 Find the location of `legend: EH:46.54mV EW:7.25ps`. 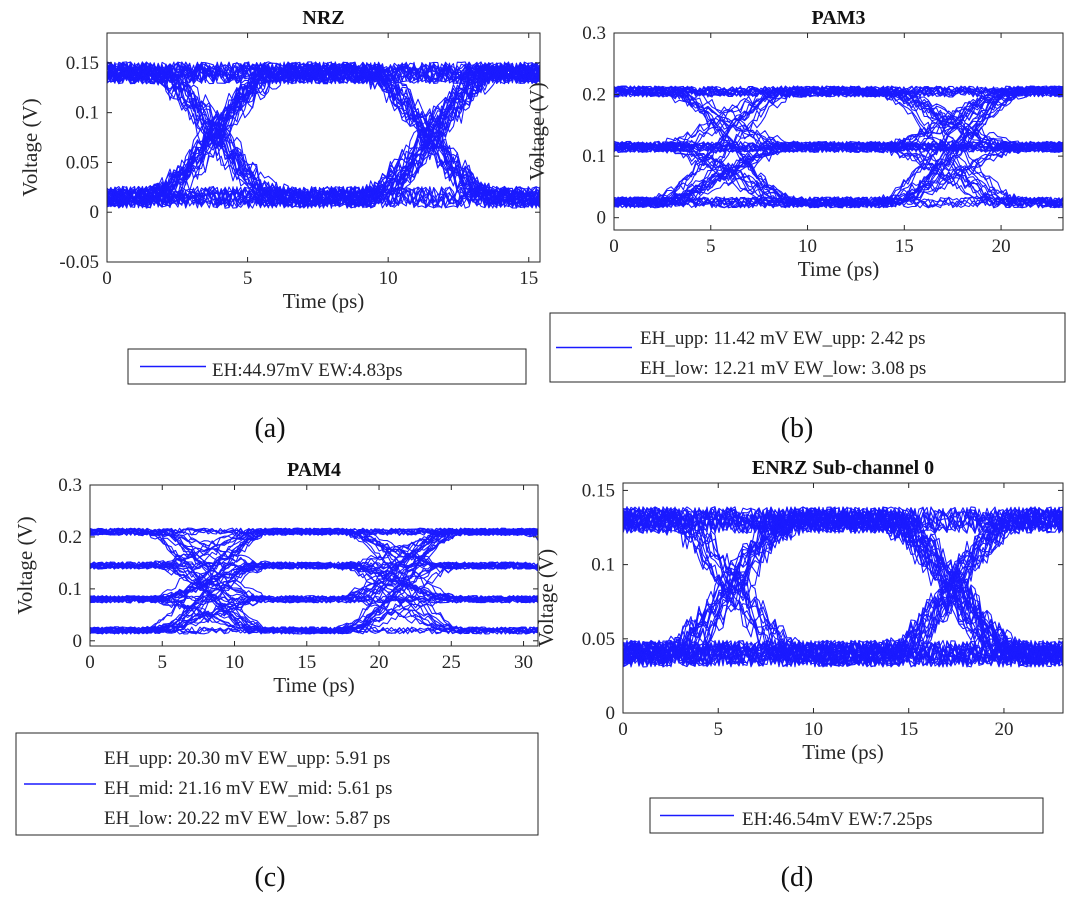

legend: EH:46.54mV EW:7.25ps is located at coordinates (846, 815).